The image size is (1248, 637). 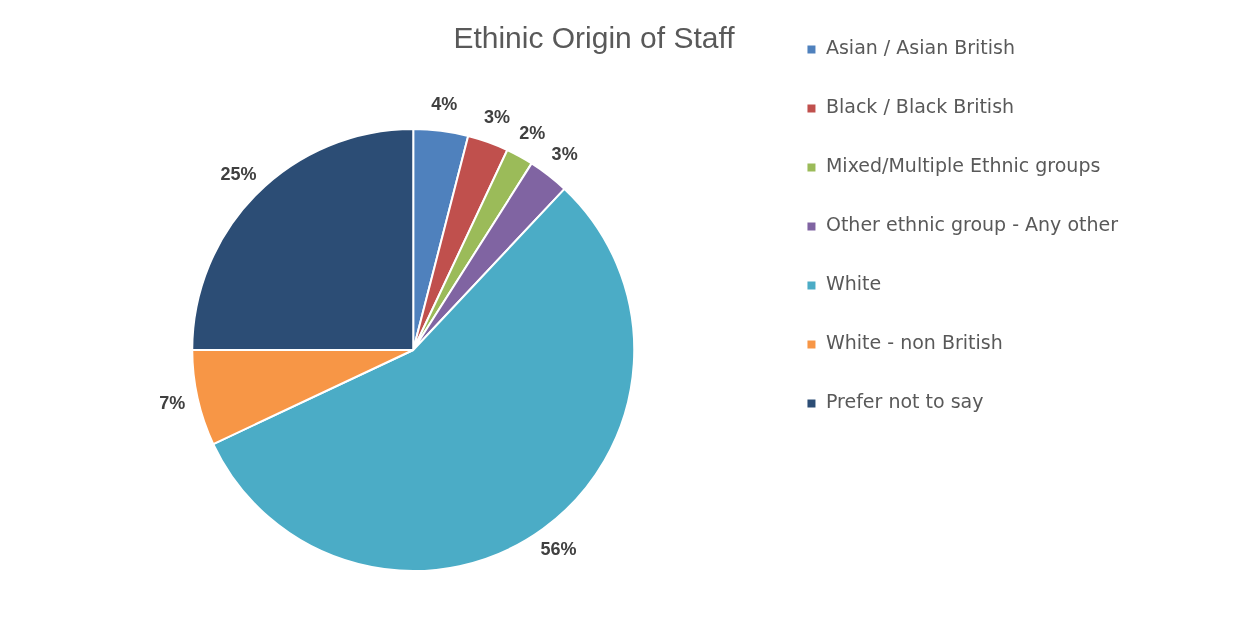 I want to click on data-label: 4%, so click(x=444, y=103).